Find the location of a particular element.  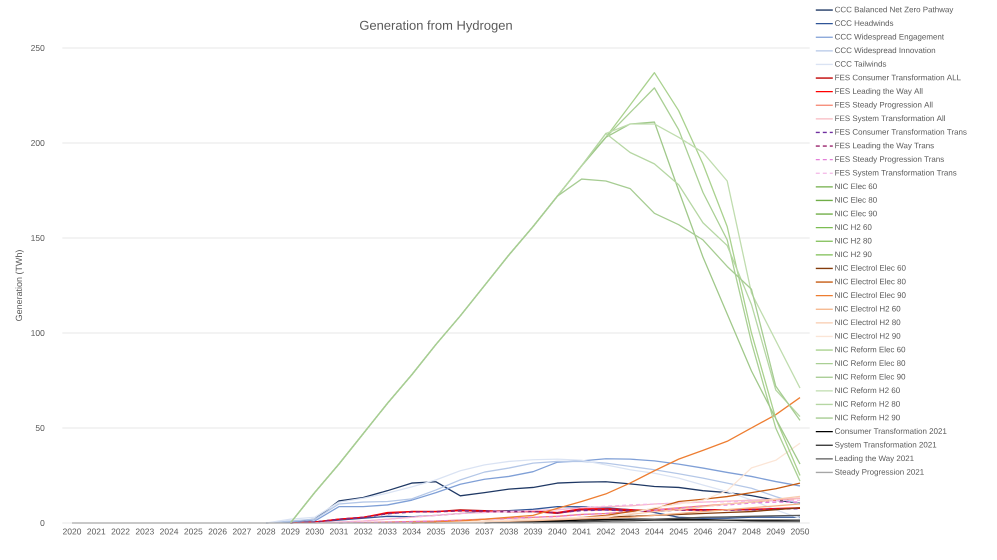

x-tick-label: 2023 is located at coordinates (145, 531).